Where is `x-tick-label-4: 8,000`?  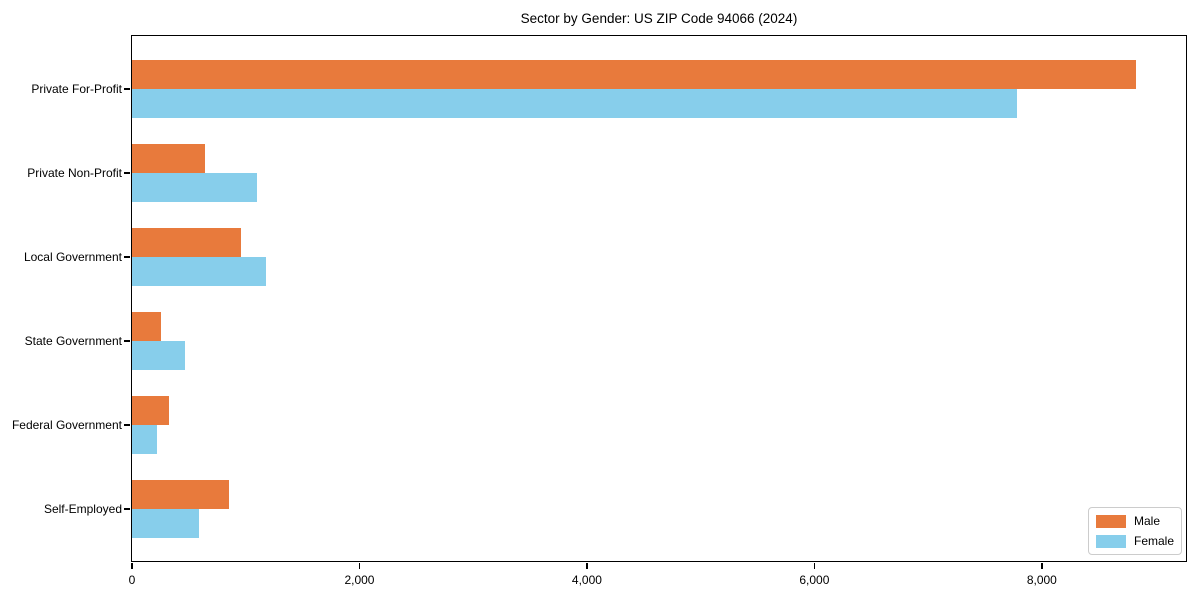
x-tick-label-4: 8,000 is located at coordinates (1041, 580).